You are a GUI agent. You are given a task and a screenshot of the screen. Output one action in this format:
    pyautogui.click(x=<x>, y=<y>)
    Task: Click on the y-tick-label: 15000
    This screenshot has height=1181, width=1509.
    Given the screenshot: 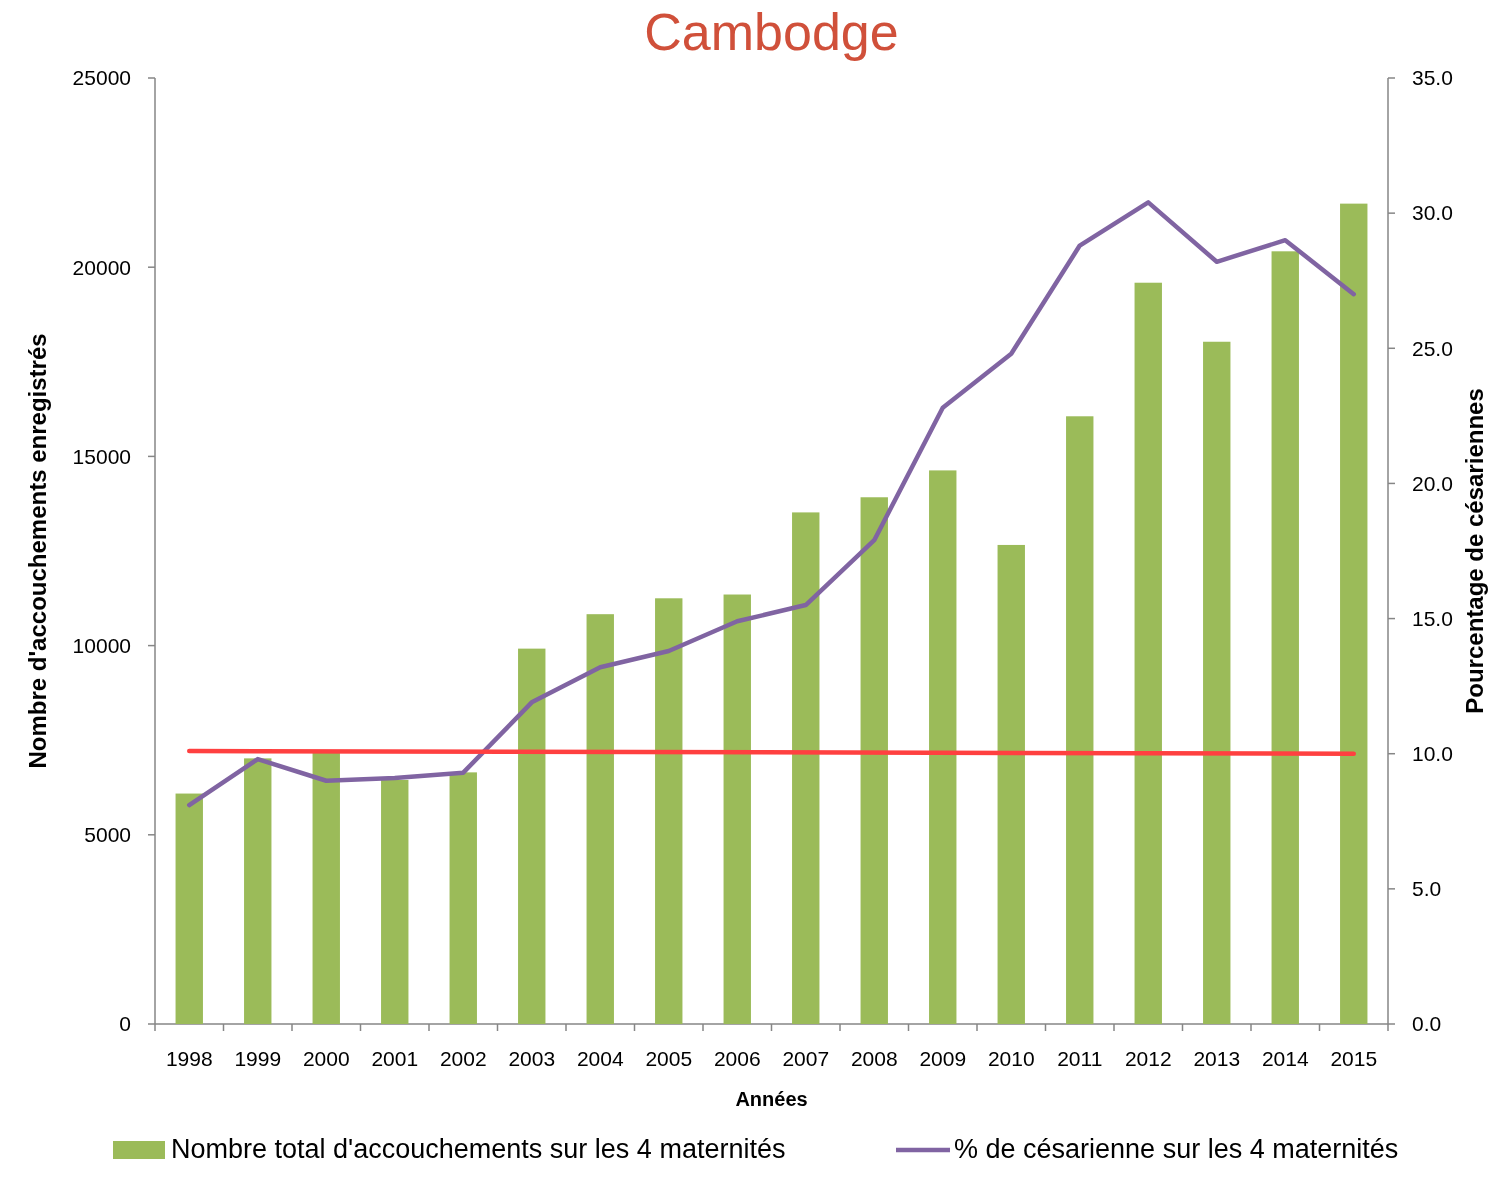 What is the action you would take?
    pyautogui.click(x=101, y=456)
    